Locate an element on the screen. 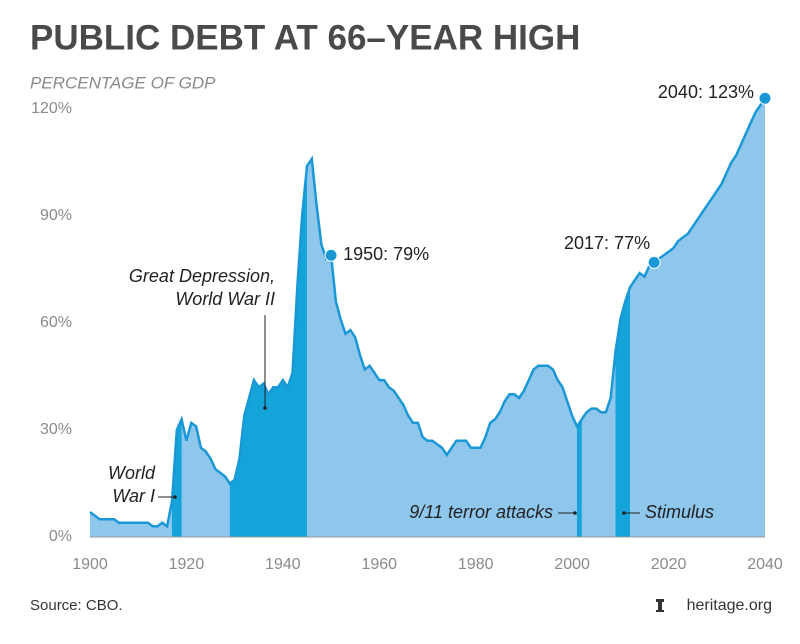 This screenshot has width=800, height=644. subtitle: PERCENTAGE OF GDP is located at coordinates (123, 82).